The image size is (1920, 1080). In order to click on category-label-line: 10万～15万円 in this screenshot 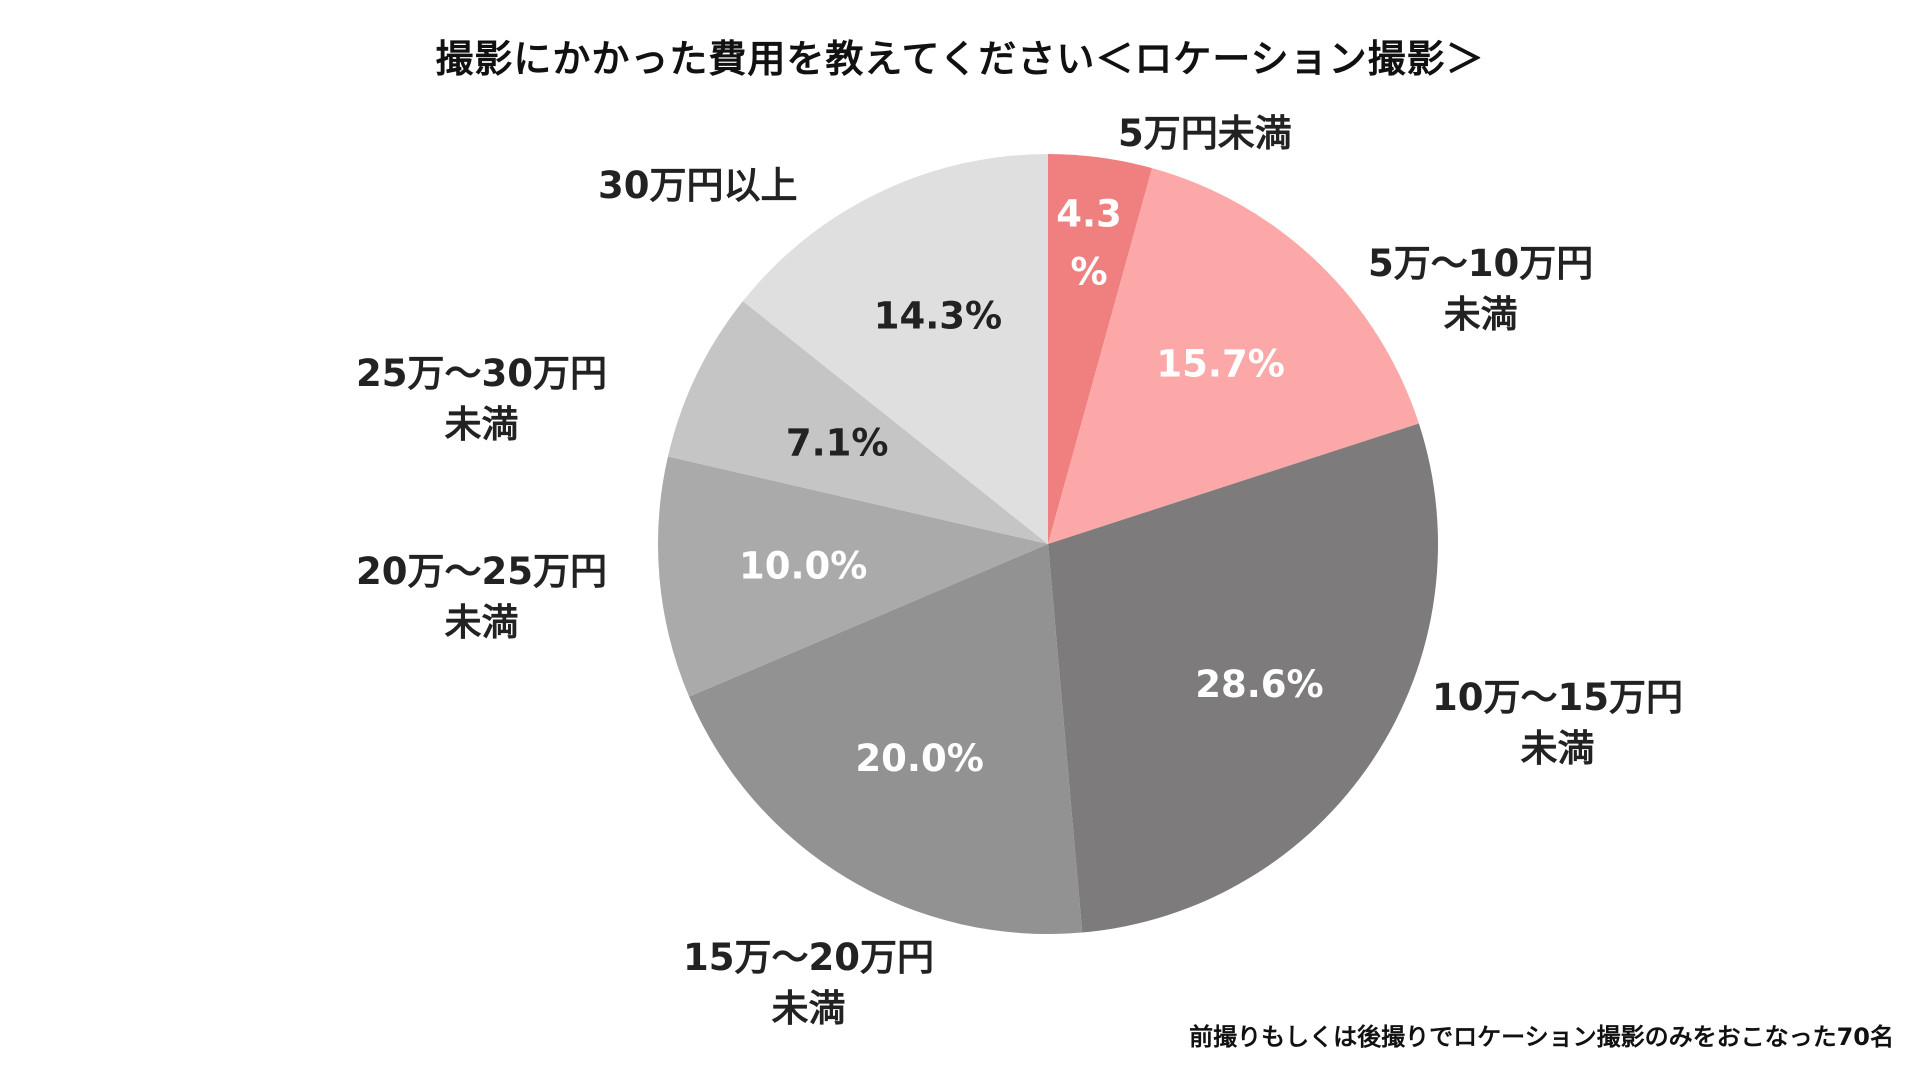, I will do `click(1557, 697)`.